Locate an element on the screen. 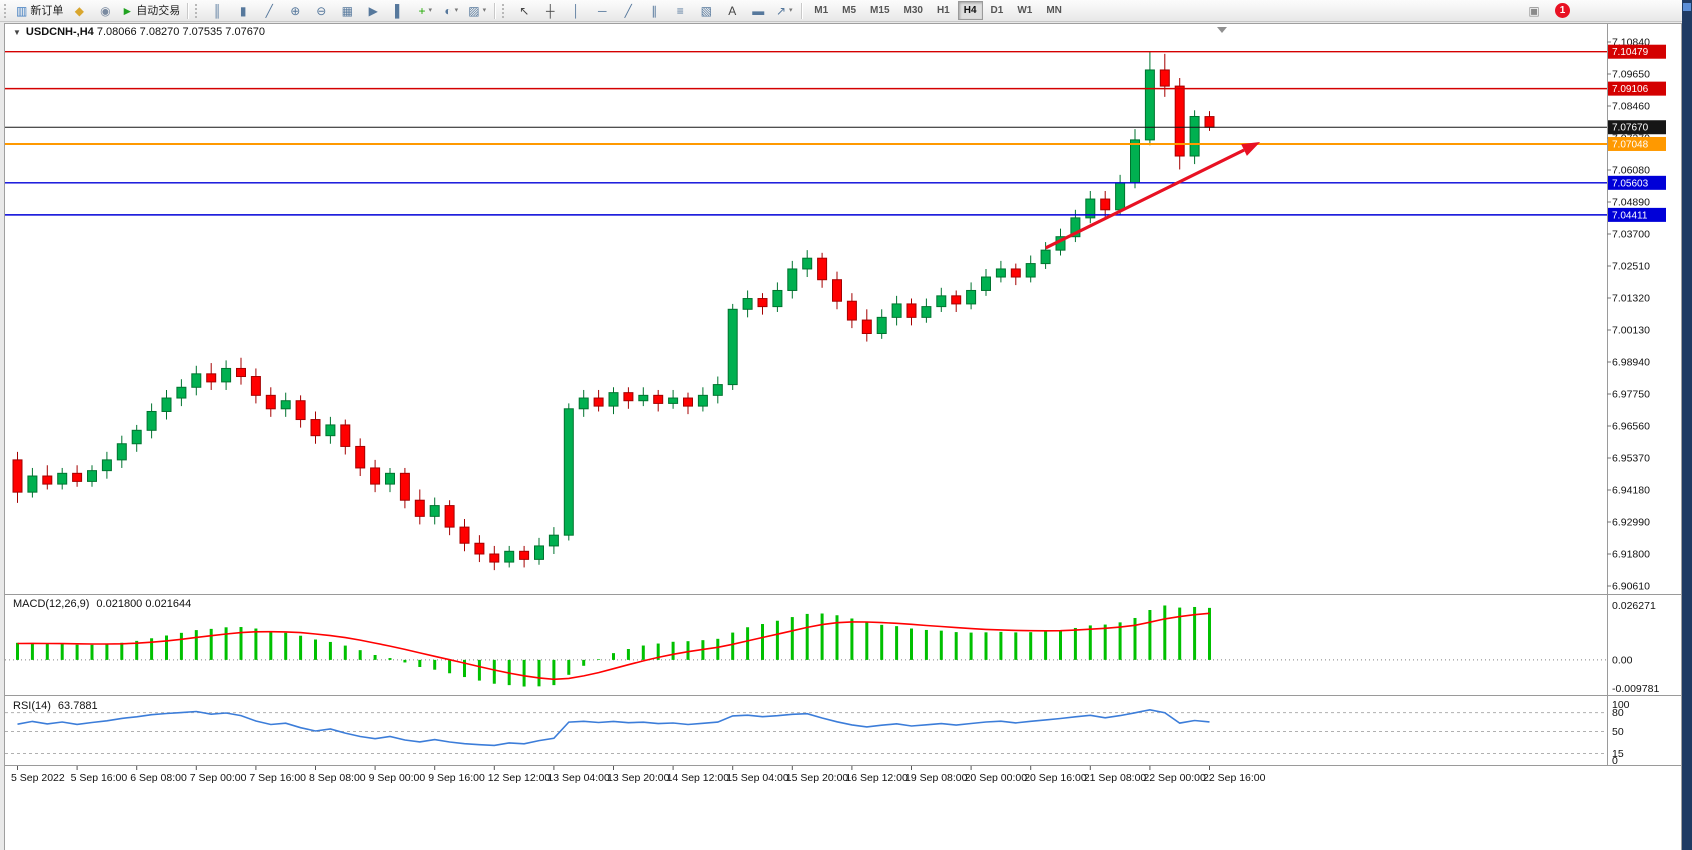 Image resolution: width=1692 pixels, height=850 pixels. crosshair-button: ┼ is located at coordinates (550, 11).